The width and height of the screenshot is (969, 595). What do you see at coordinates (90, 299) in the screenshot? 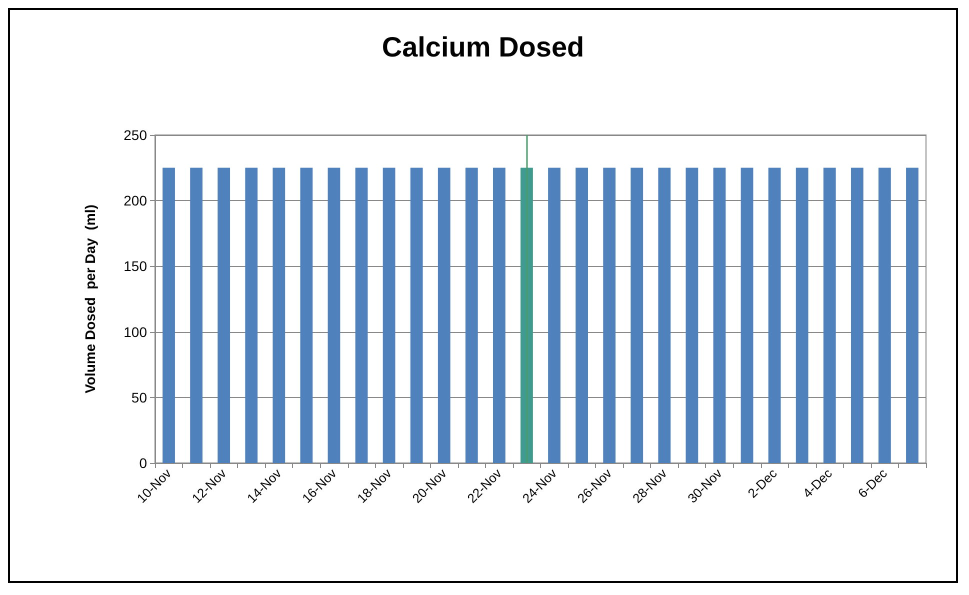
I see `y-axis-title: Volume Dosed per Day (ml)` at bounding box center [90, 299].